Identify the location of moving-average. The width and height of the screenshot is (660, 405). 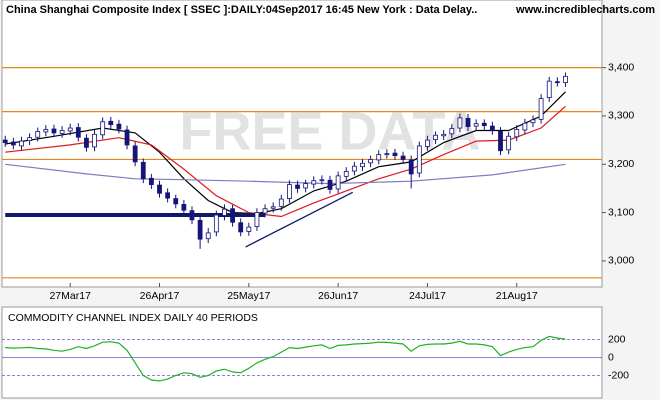
(285, 174).